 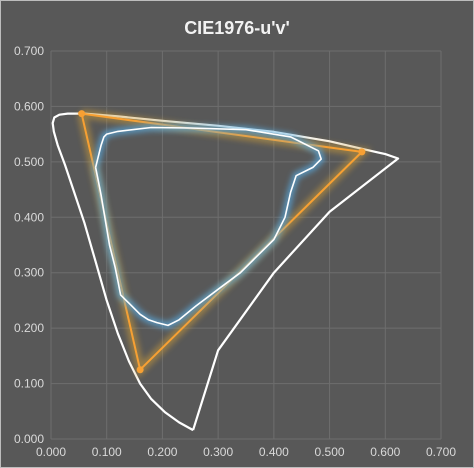 I want to click on y-tick-label: 0.600, so click(x=29, y=106).